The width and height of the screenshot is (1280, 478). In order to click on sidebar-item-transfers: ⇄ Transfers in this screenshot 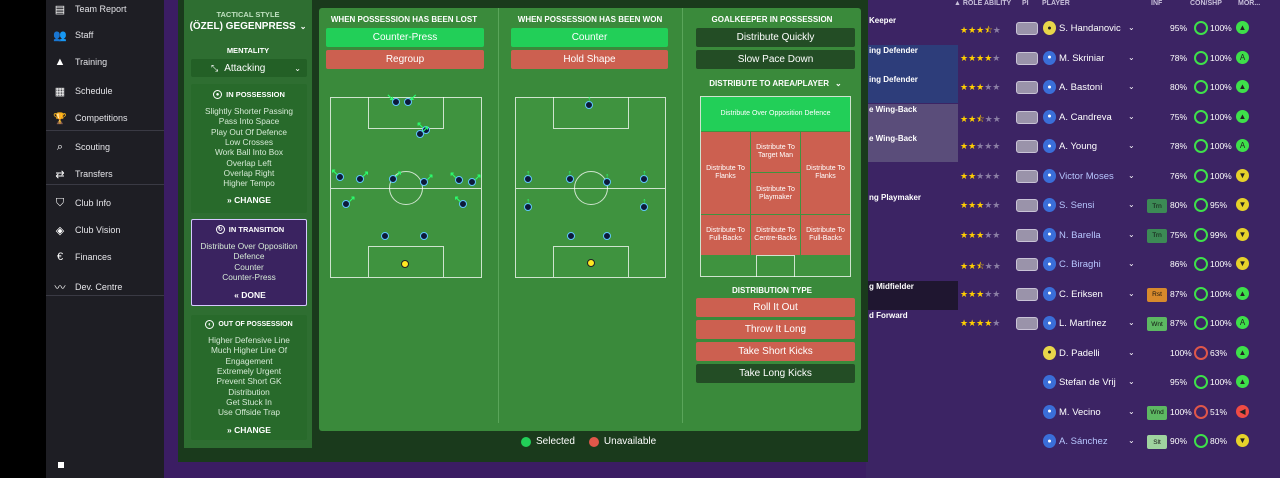, I will do `click(105, 174)`.